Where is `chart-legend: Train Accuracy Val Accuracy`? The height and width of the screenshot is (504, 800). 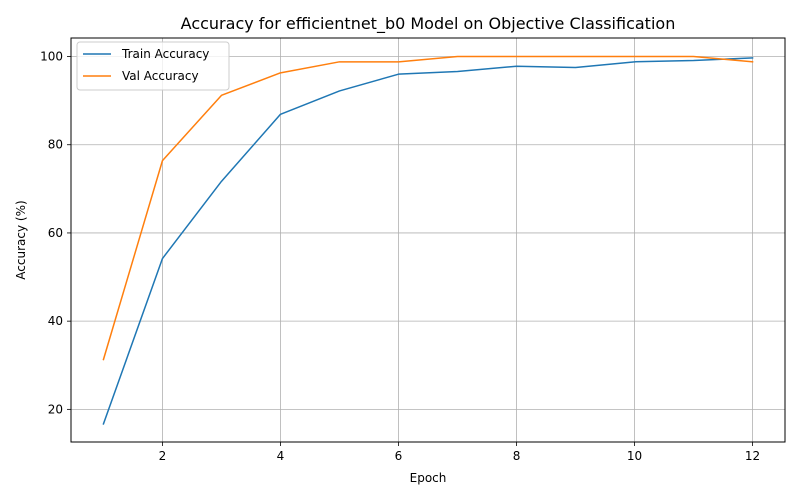
chart-legend: Train Accuracy Val Accuracy is located at coordinates (153, 66).